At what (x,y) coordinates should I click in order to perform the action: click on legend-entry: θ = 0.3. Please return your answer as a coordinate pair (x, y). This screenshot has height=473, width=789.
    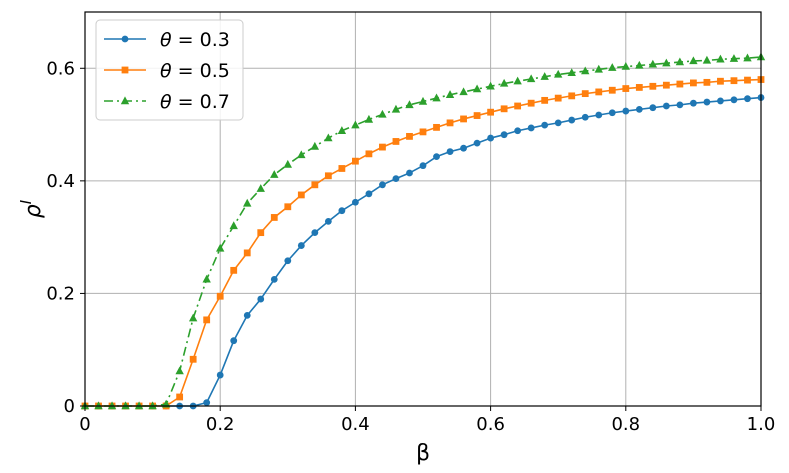
    Looking at the image, I should click on (167, 40).